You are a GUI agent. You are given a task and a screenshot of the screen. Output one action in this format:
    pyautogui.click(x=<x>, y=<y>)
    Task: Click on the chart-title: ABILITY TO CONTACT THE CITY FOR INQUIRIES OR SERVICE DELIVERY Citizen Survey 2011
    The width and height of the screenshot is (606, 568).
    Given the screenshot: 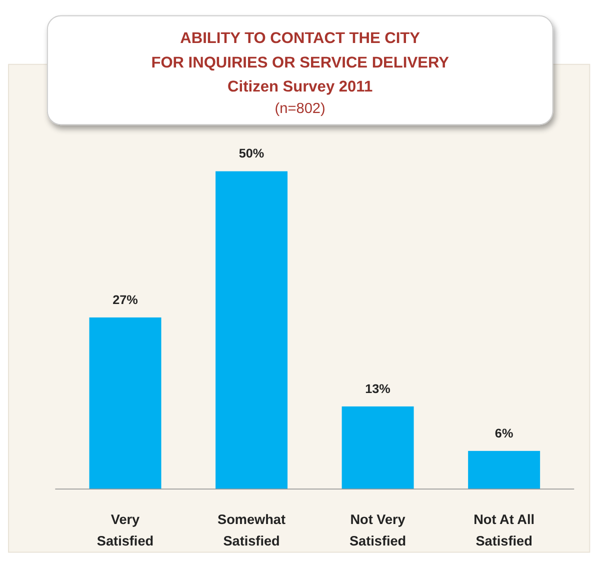 What is the action you would take?
    pyautogui.click(x=300, y=63)
    